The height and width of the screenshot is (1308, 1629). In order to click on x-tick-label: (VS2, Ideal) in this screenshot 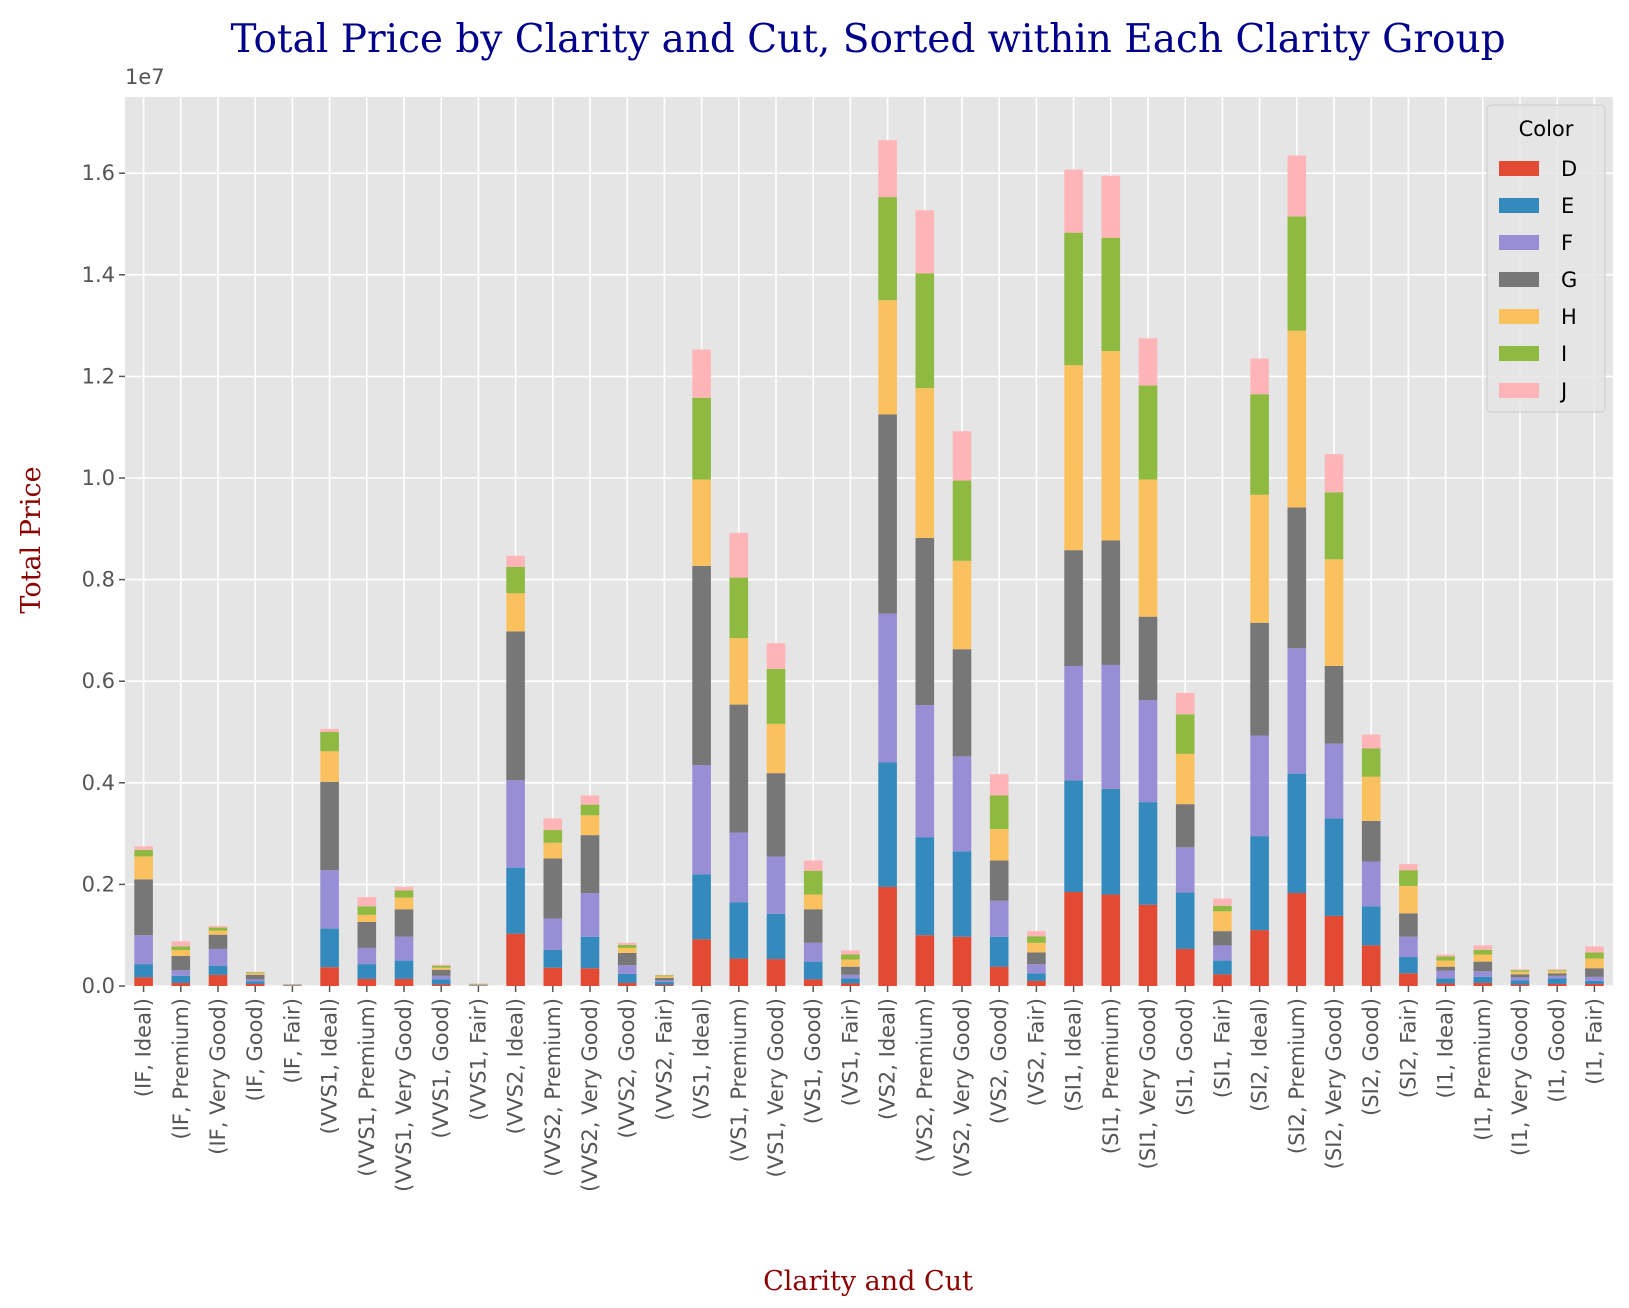, I will do `click(888, 1059)`.